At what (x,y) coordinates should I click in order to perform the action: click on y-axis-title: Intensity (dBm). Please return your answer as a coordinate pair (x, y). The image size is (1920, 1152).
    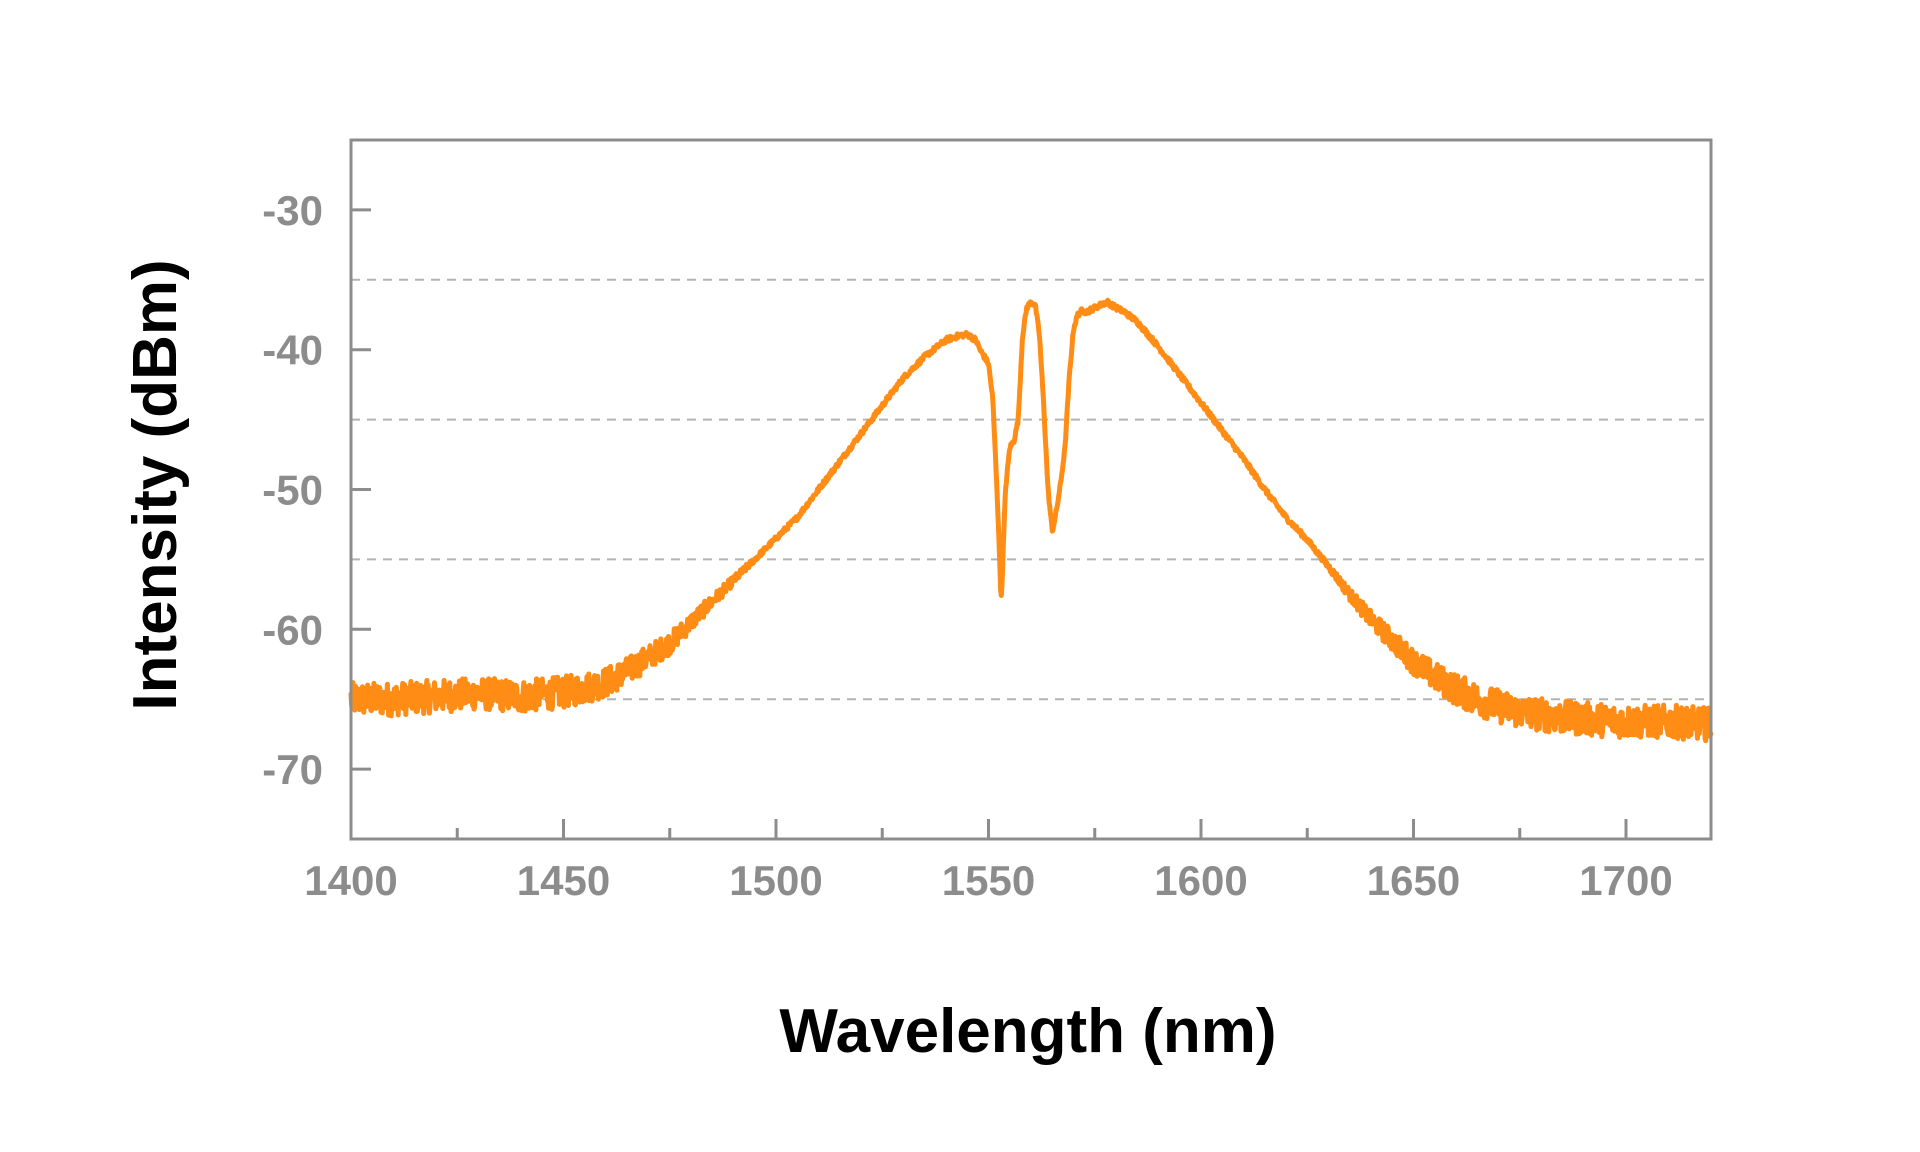
    Looking at the image, I should click on (155, 484).